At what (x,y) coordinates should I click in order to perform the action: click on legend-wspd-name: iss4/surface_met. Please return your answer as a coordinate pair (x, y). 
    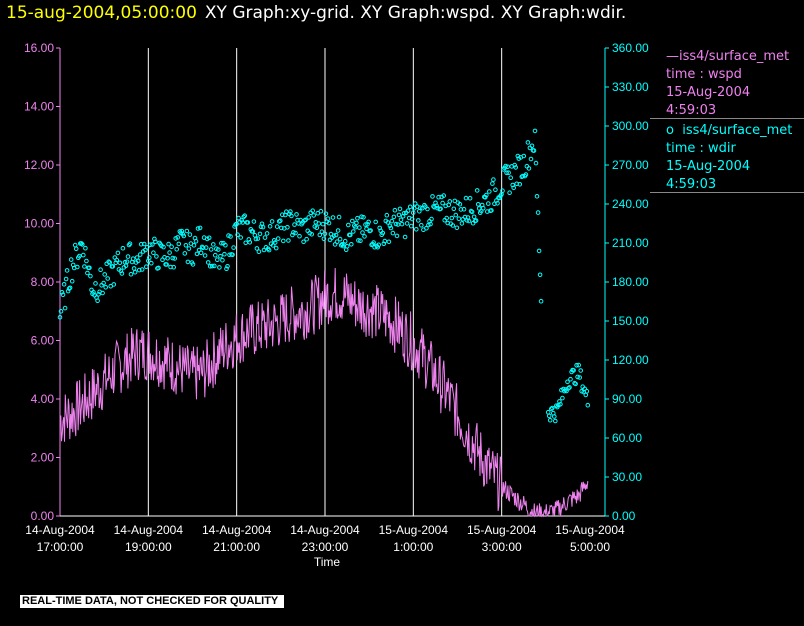
    Looking at the image, I should click on (734, 56).